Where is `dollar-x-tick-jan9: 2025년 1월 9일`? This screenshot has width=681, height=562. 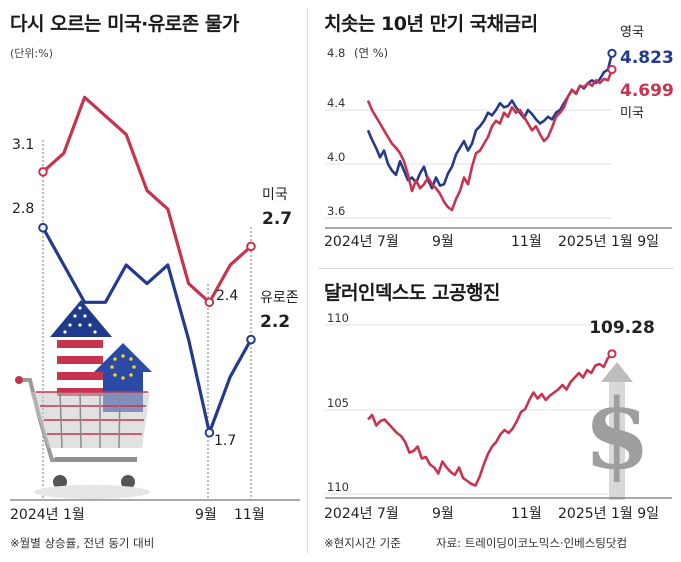 dollar-x-tick-jan9: 2025년 1월 9일 is located at coordinates (608, 514).